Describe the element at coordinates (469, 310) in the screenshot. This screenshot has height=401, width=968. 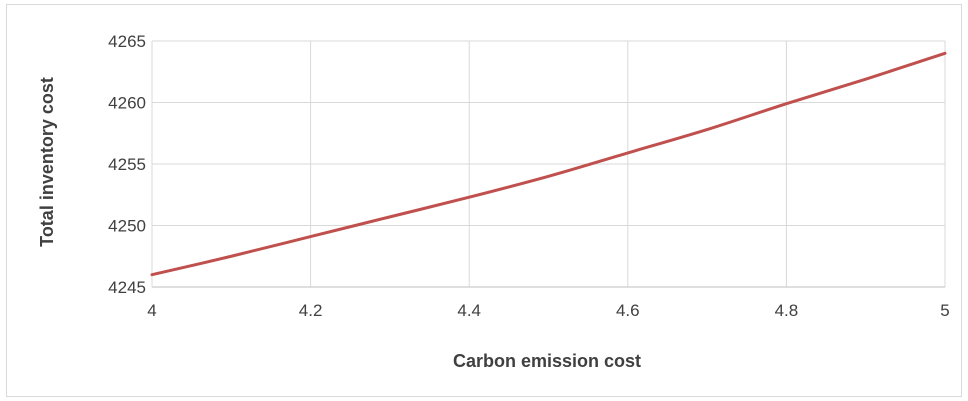
I see `x-tick-label: 4.4` at that location.